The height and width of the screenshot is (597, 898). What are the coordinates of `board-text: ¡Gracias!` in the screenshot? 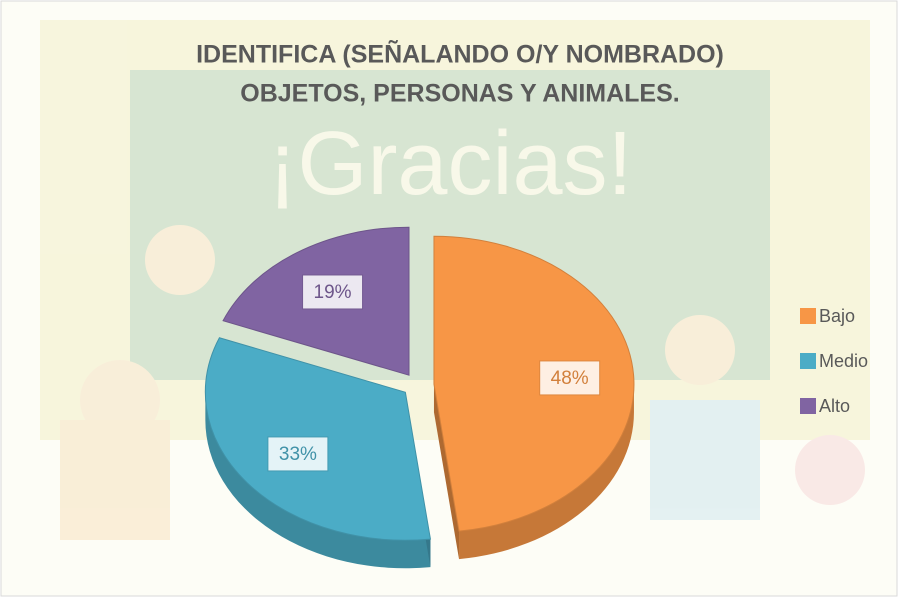 It's located at (449, 164).